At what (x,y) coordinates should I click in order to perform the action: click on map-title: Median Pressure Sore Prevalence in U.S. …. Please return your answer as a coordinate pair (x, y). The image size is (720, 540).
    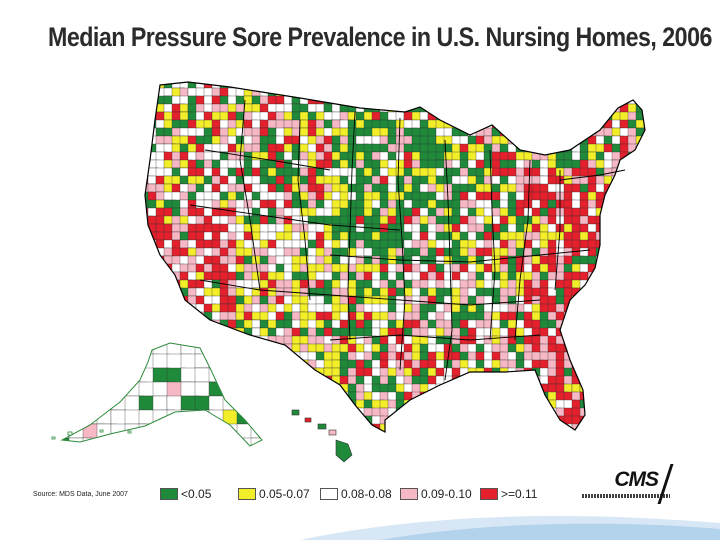
    Looking at the image, I should click on (380, 37).